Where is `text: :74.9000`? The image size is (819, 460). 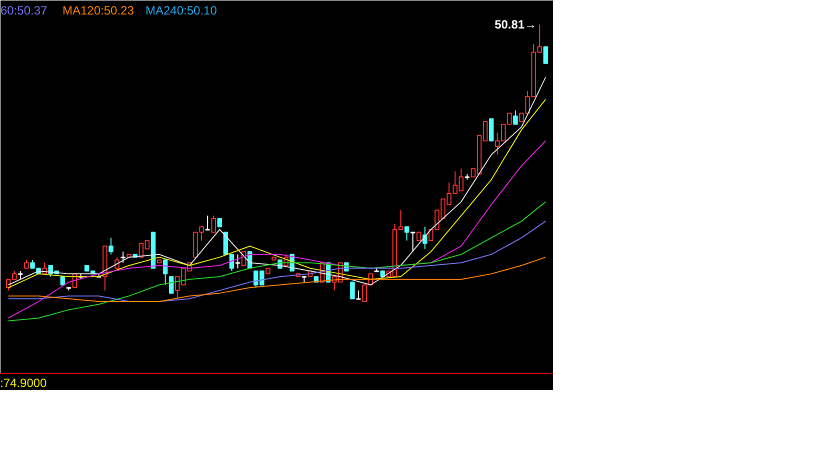
text: :74.9000 is located at coordinates (23, 383).